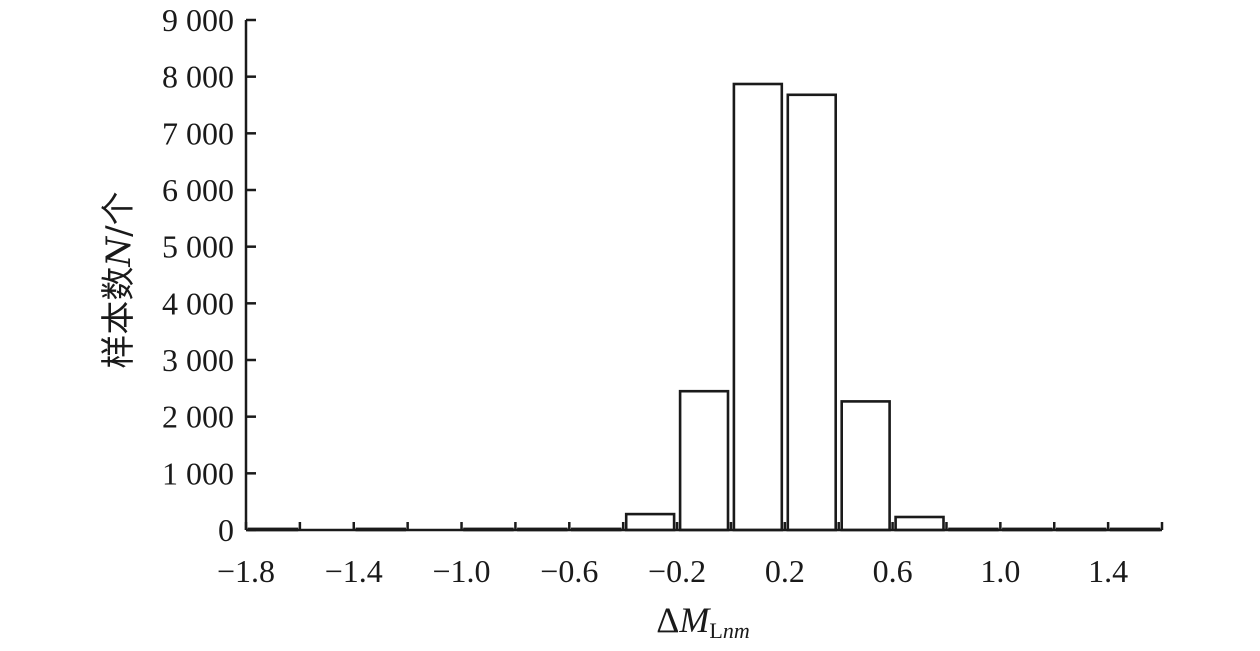  Describe the element at coordinates (119, 213) in the screenshot. I see `y-axis-label-suffix: /个` at that location.